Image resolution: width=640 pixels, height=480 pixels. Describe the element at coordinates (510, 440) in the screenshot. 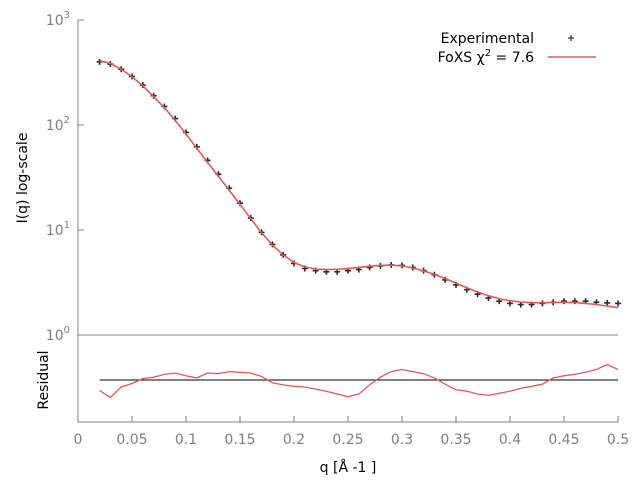

I see `x-tick-label: 0.4` at that location.